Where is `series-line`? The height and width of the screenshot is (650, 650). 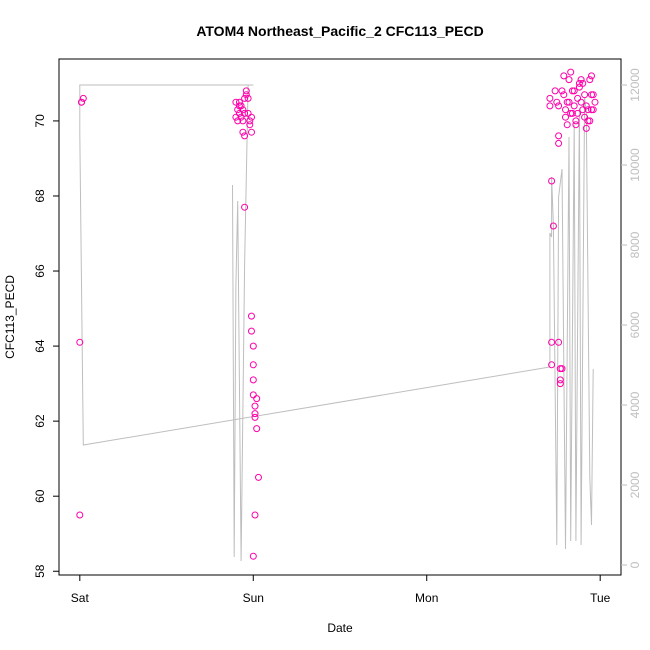
series-line is located at coordinates (240, 323).